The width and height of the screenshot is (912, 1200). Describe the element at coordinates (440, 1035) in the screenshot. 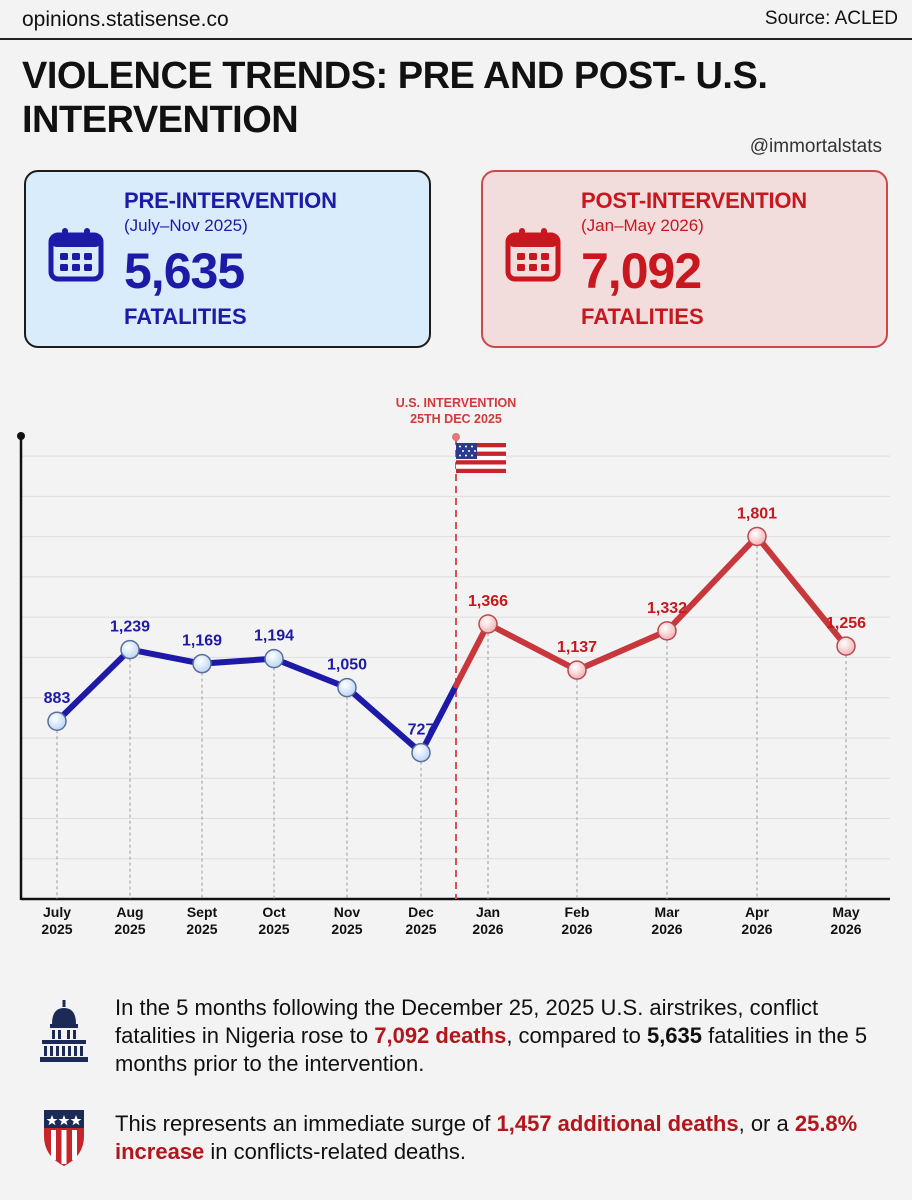

I see `note-1-highlight: 7,092 deaths` at that location.